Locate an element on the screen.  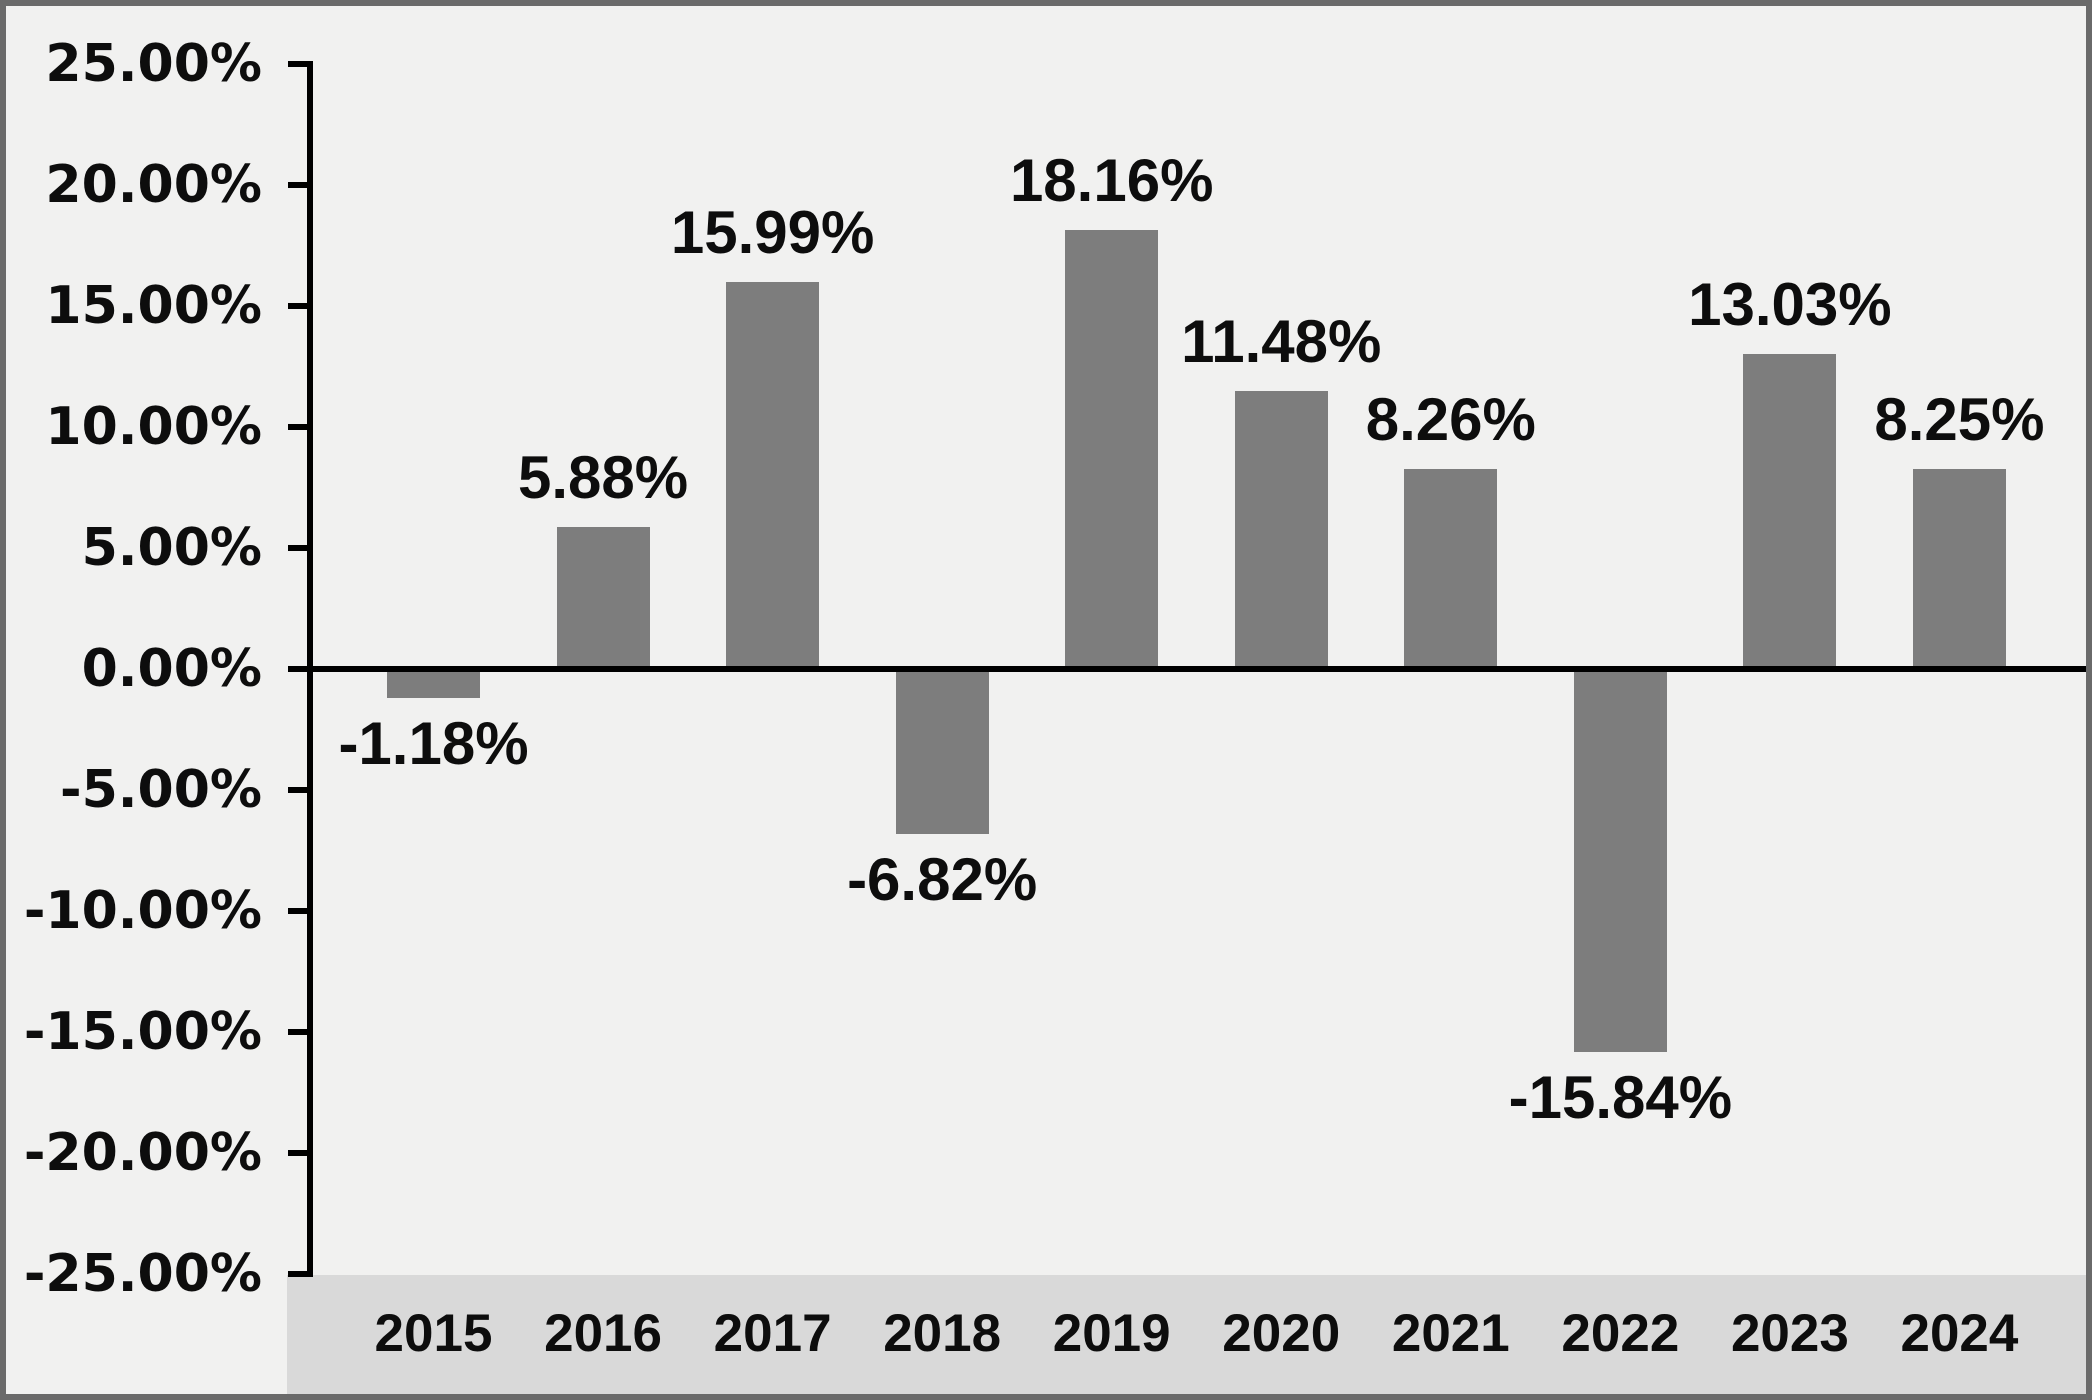
value-label-2021: 8.26% is located at coordinates (1450, 420).